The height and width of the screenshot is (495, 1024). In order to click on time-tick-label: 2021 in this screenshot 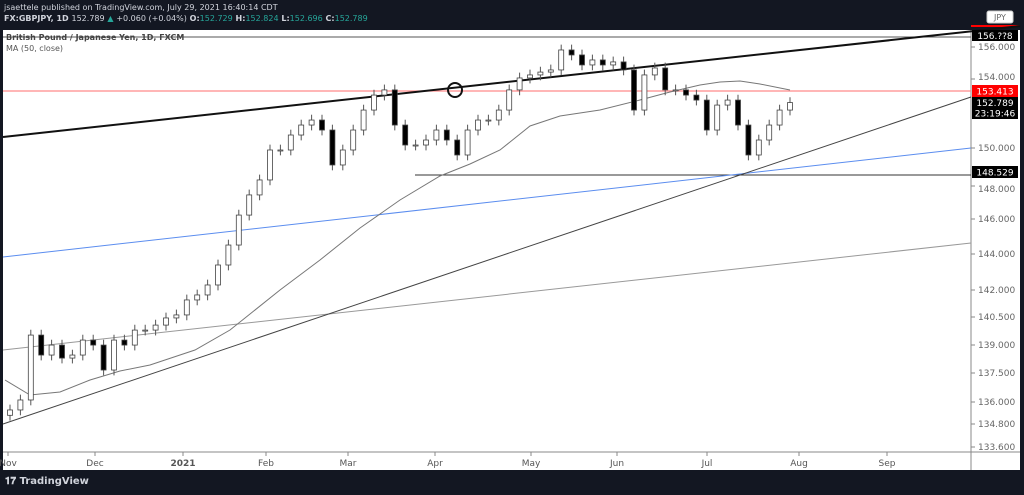, I will do `click(182, 464)`.